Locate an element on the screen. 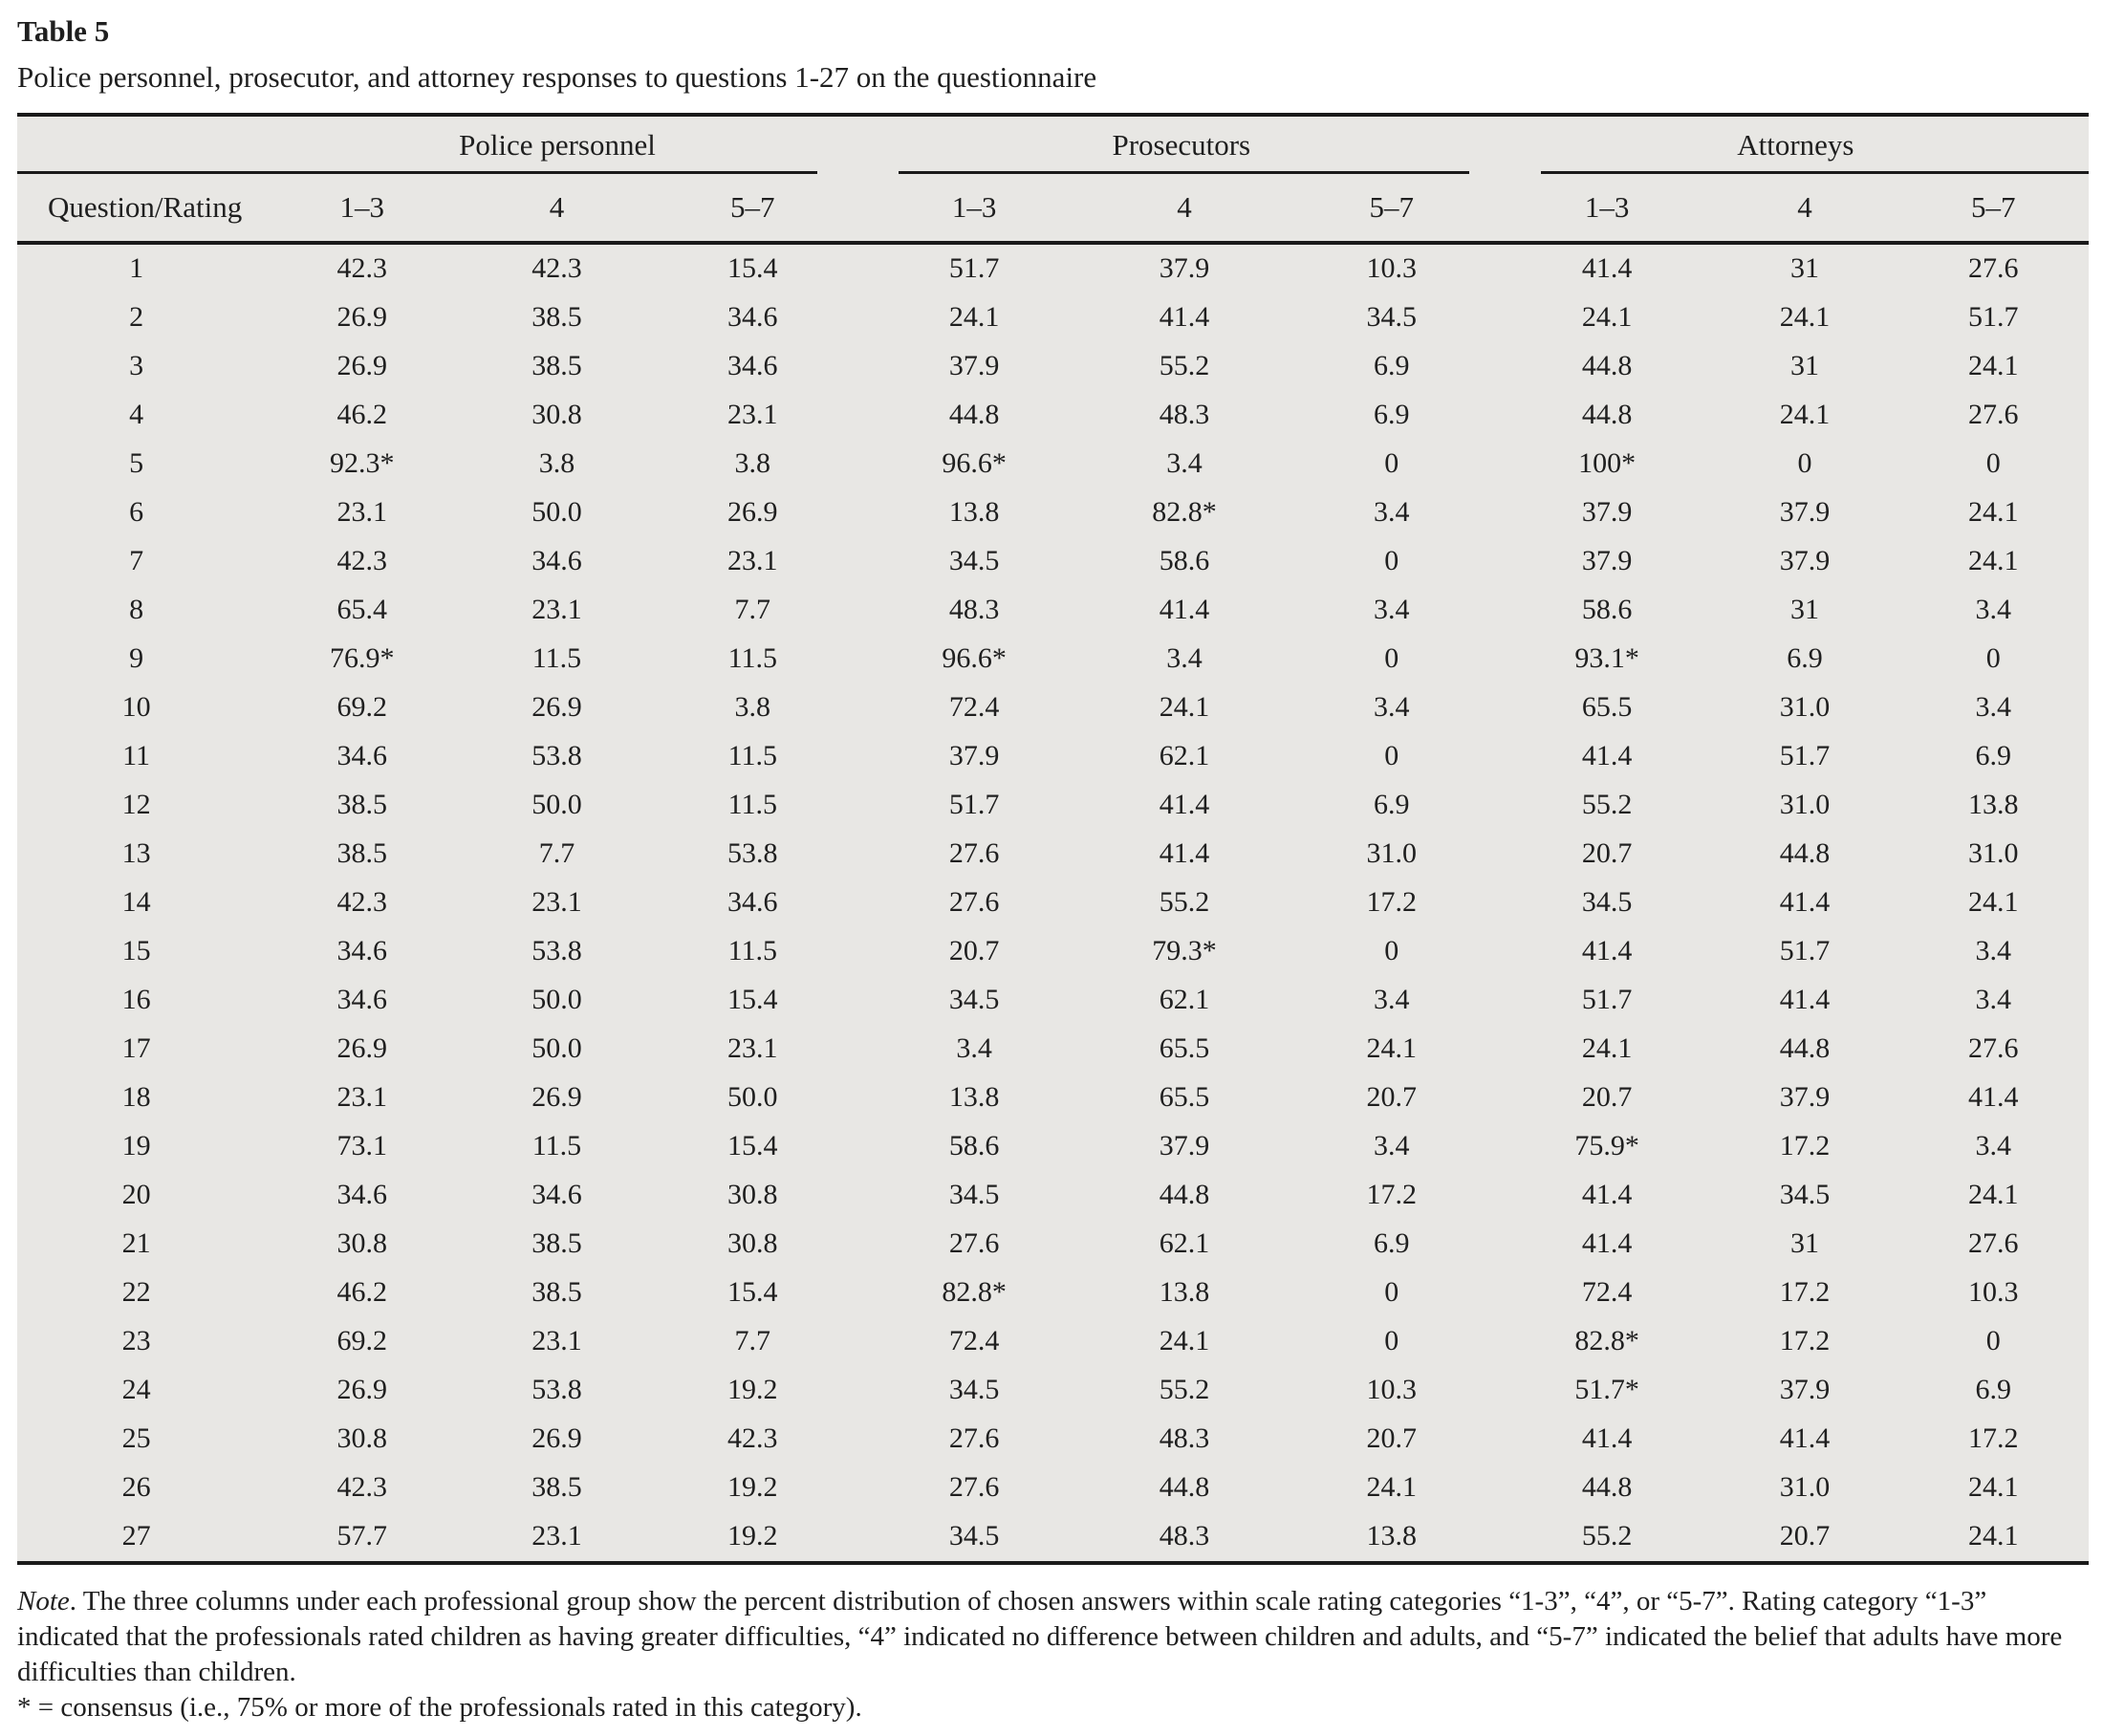 This screenshot has width=2103, height=1736. table-row: 19 73.1 11.5 15.4 58.6 37.9 3.4 75.9* 17.2 3.4 is located at coordinates (1053, 1146).